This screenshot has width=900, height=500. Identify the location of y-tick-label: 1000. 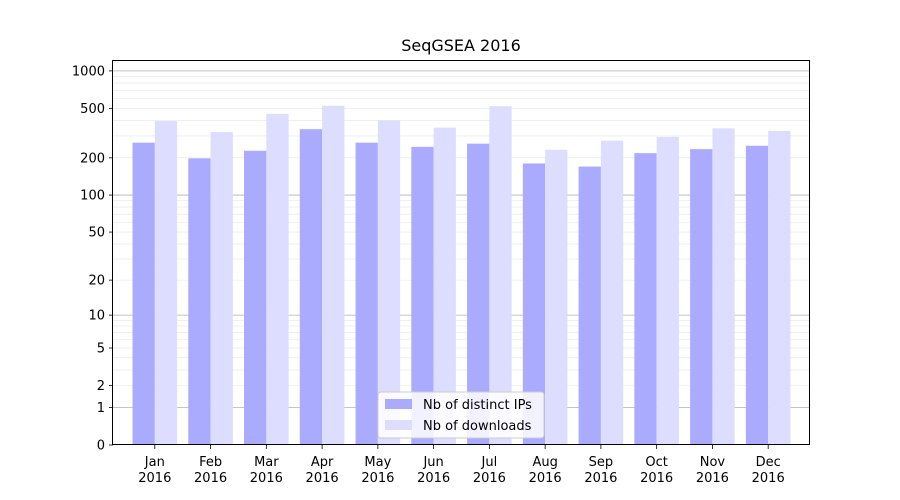
(88, 71).